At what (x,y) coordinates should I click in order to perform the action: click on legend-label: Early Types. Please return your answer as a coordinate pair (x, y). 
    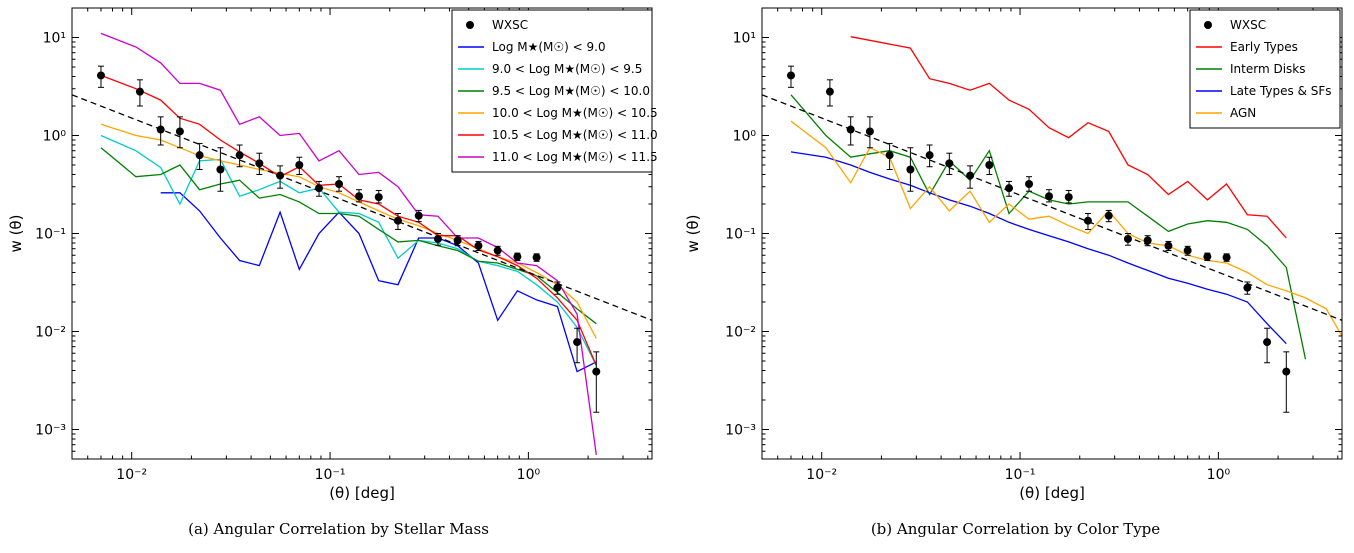
    Looking at the image, I should click on (1264, 47).